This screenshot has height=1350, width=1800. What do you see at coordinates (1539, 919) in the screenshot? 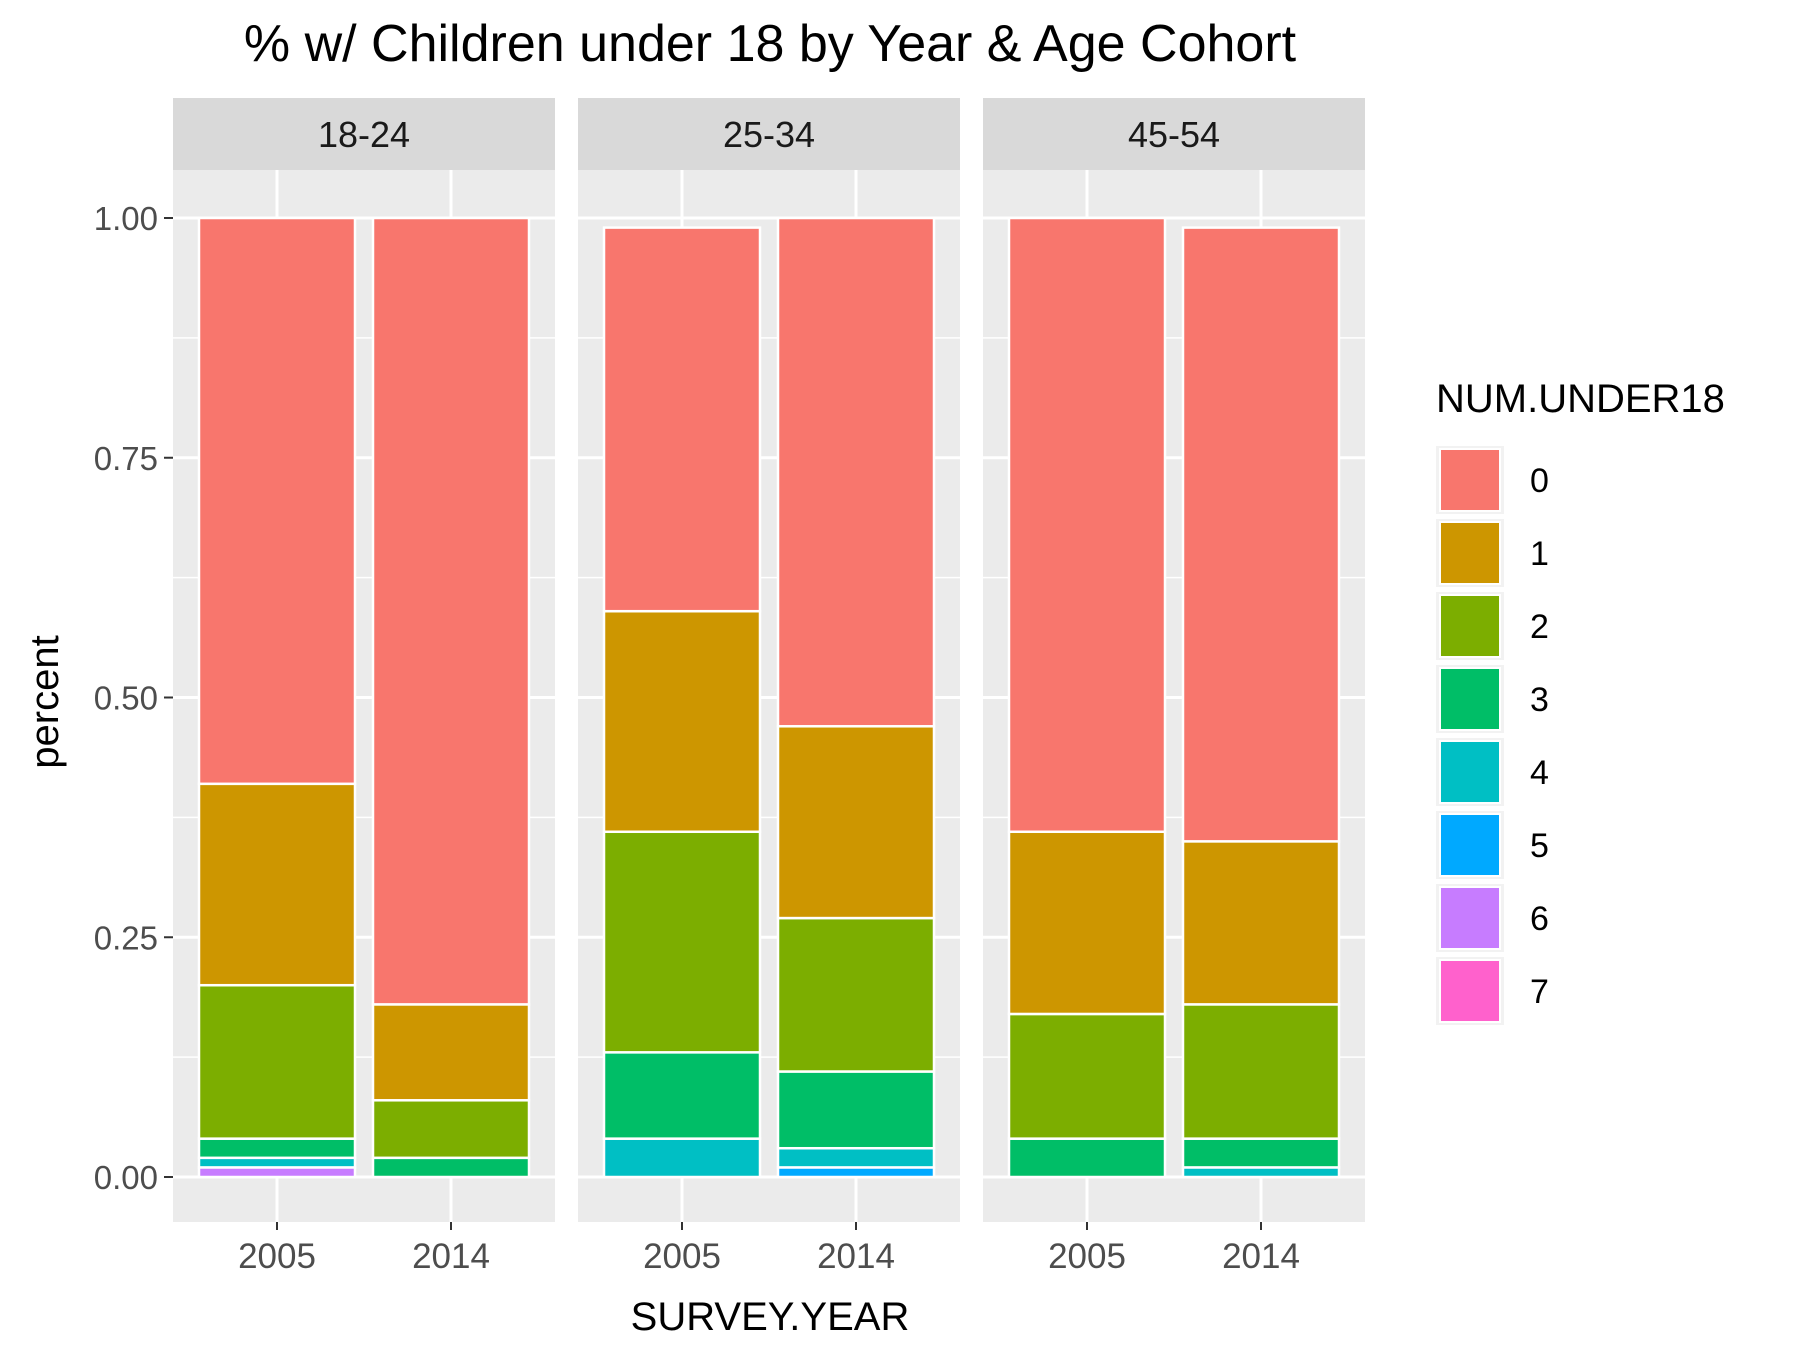
I see `legend-label: 6` at bounding box center [1539, 919].